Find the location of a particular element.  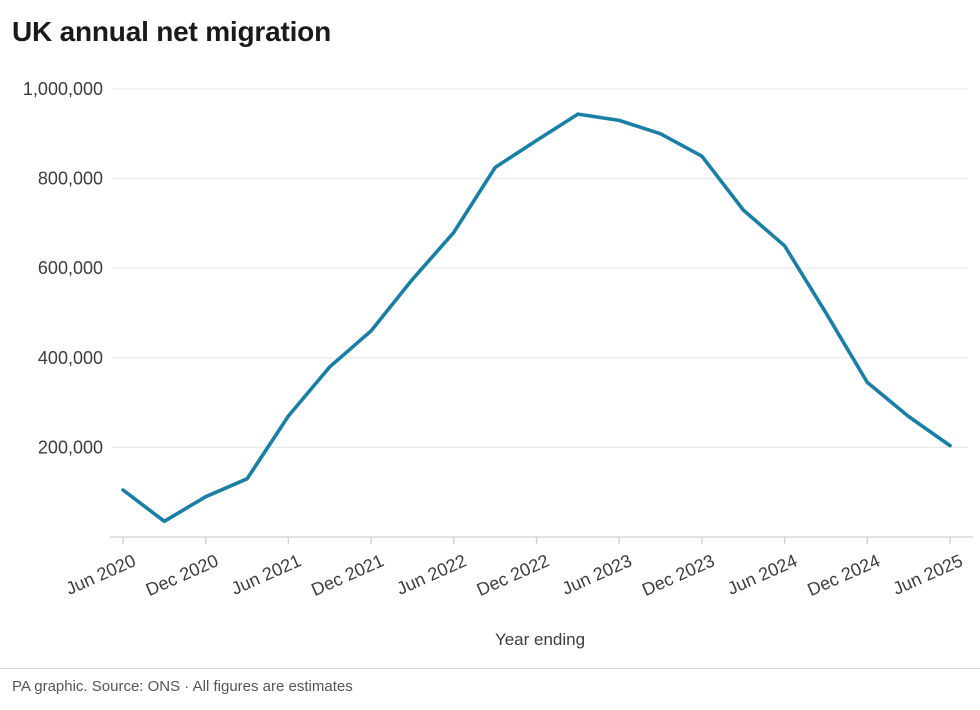

footer-divider is located at coordinates (490, 668).